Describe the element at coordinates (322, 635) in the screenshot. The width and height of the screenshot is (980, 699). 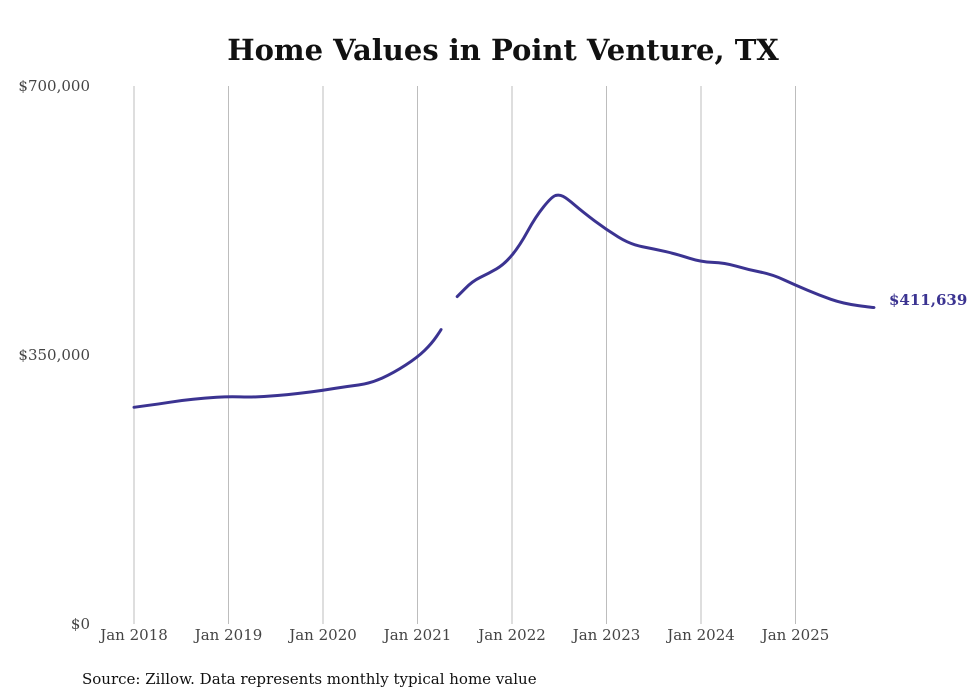
I see `x-tick-label: Jan 2020` at that location.